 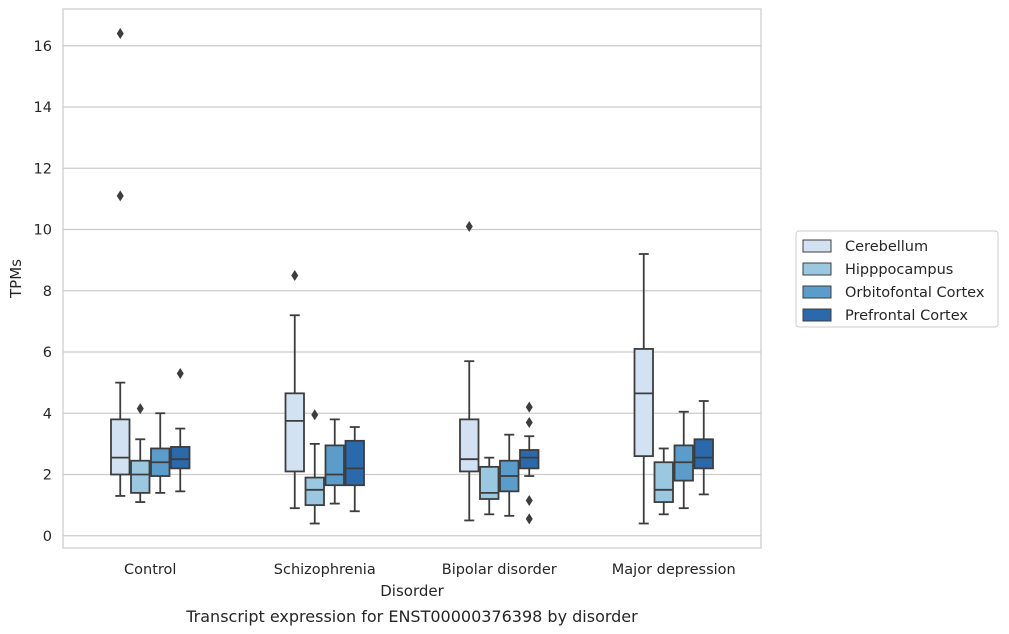 I want to click on y-tick-label: 12, so click(x=43, y=169).